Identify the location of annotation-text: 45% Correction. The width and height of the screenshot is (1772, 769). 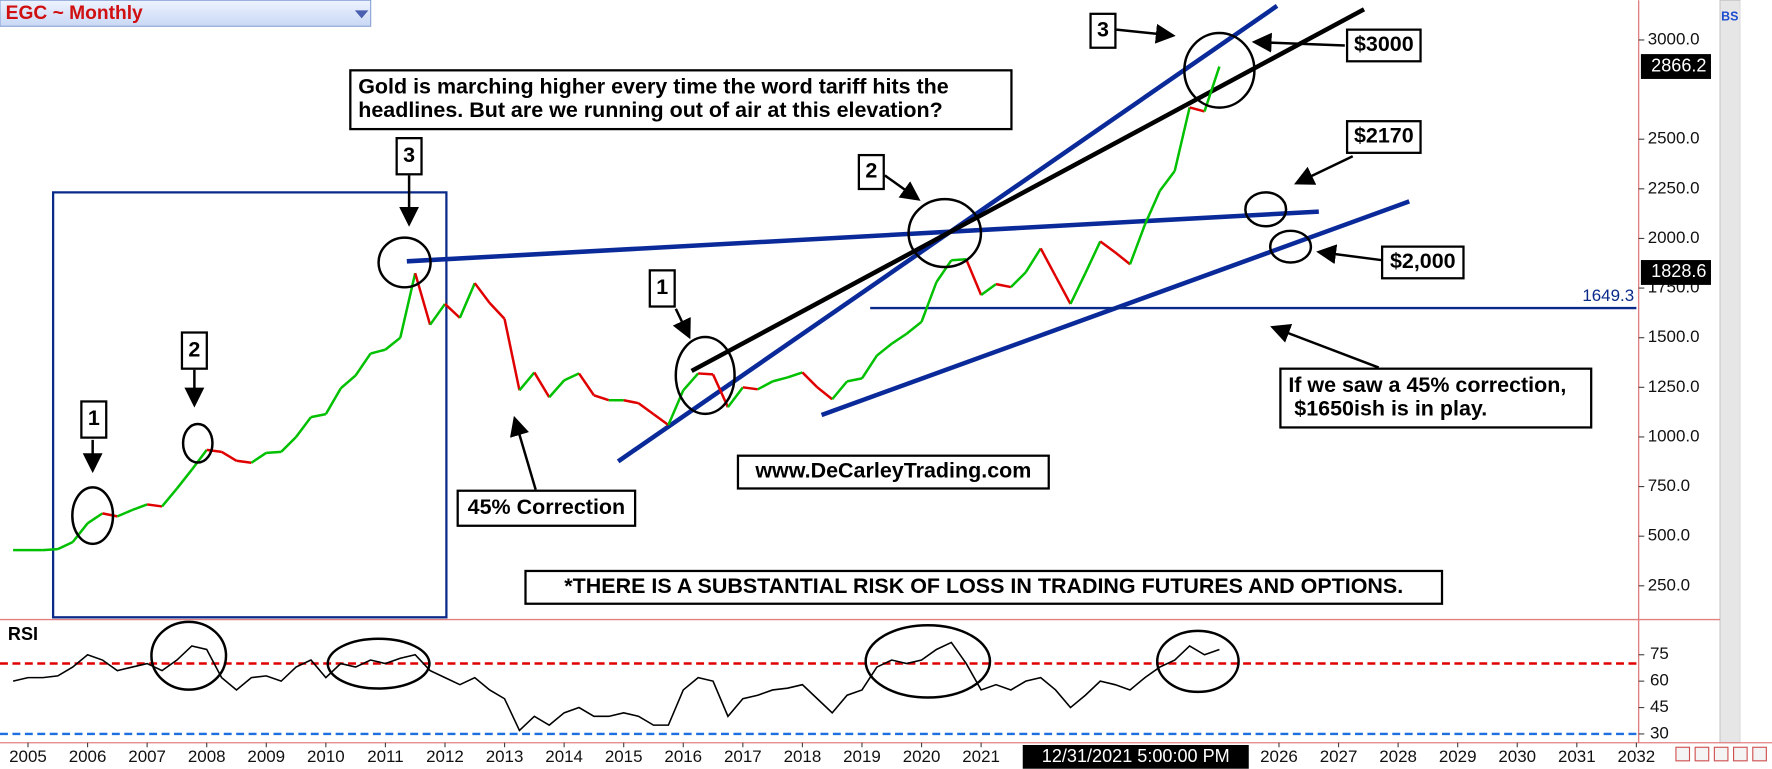
(546, 507).